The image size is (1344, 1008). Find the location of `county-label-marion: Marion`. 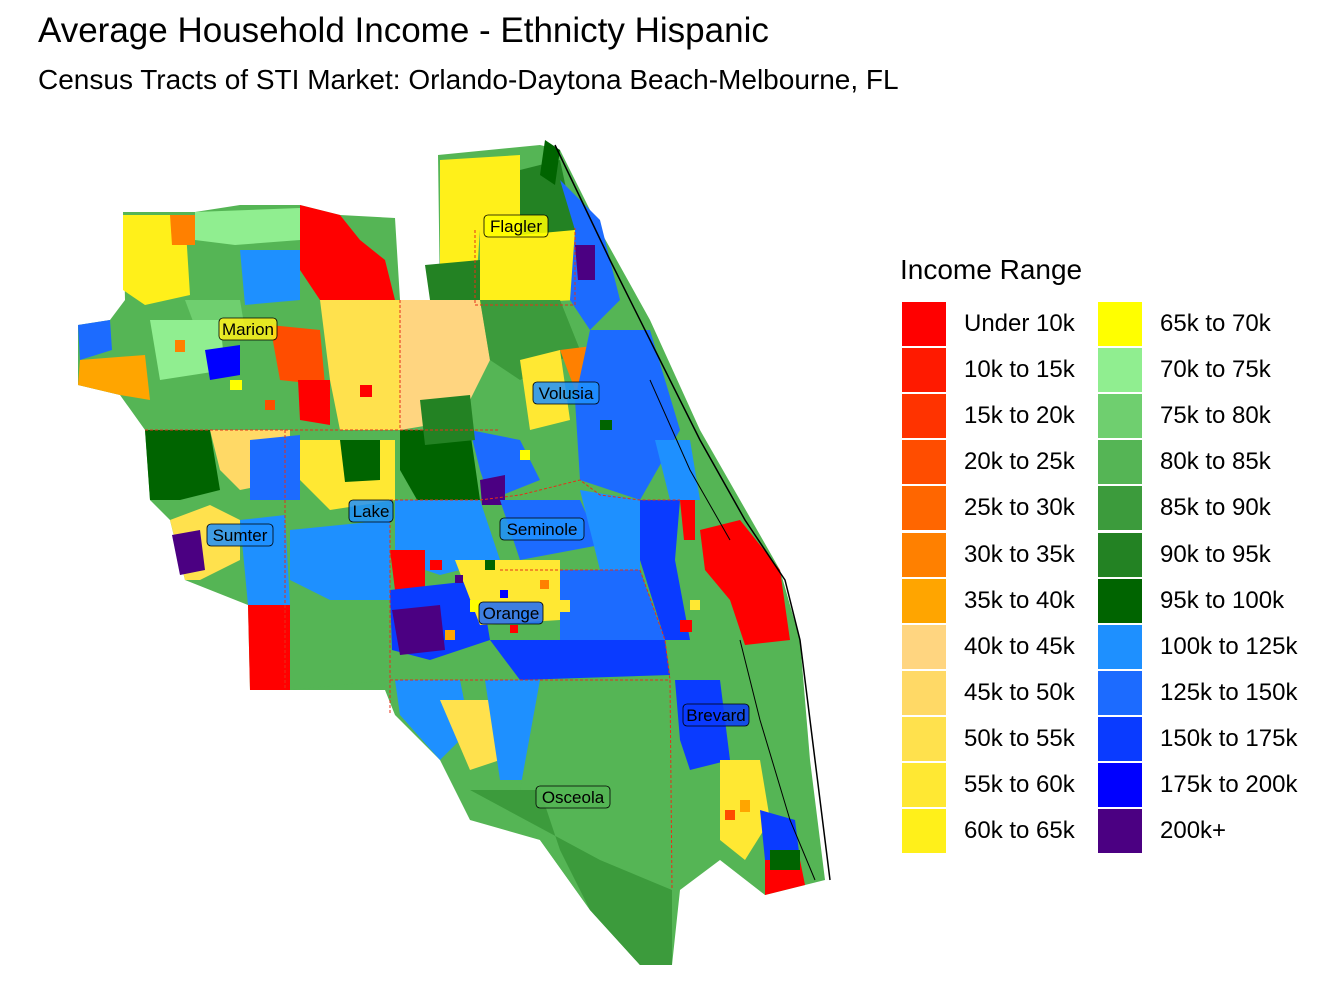

county-label-marion: Marion is located at coordinates (248, 329).